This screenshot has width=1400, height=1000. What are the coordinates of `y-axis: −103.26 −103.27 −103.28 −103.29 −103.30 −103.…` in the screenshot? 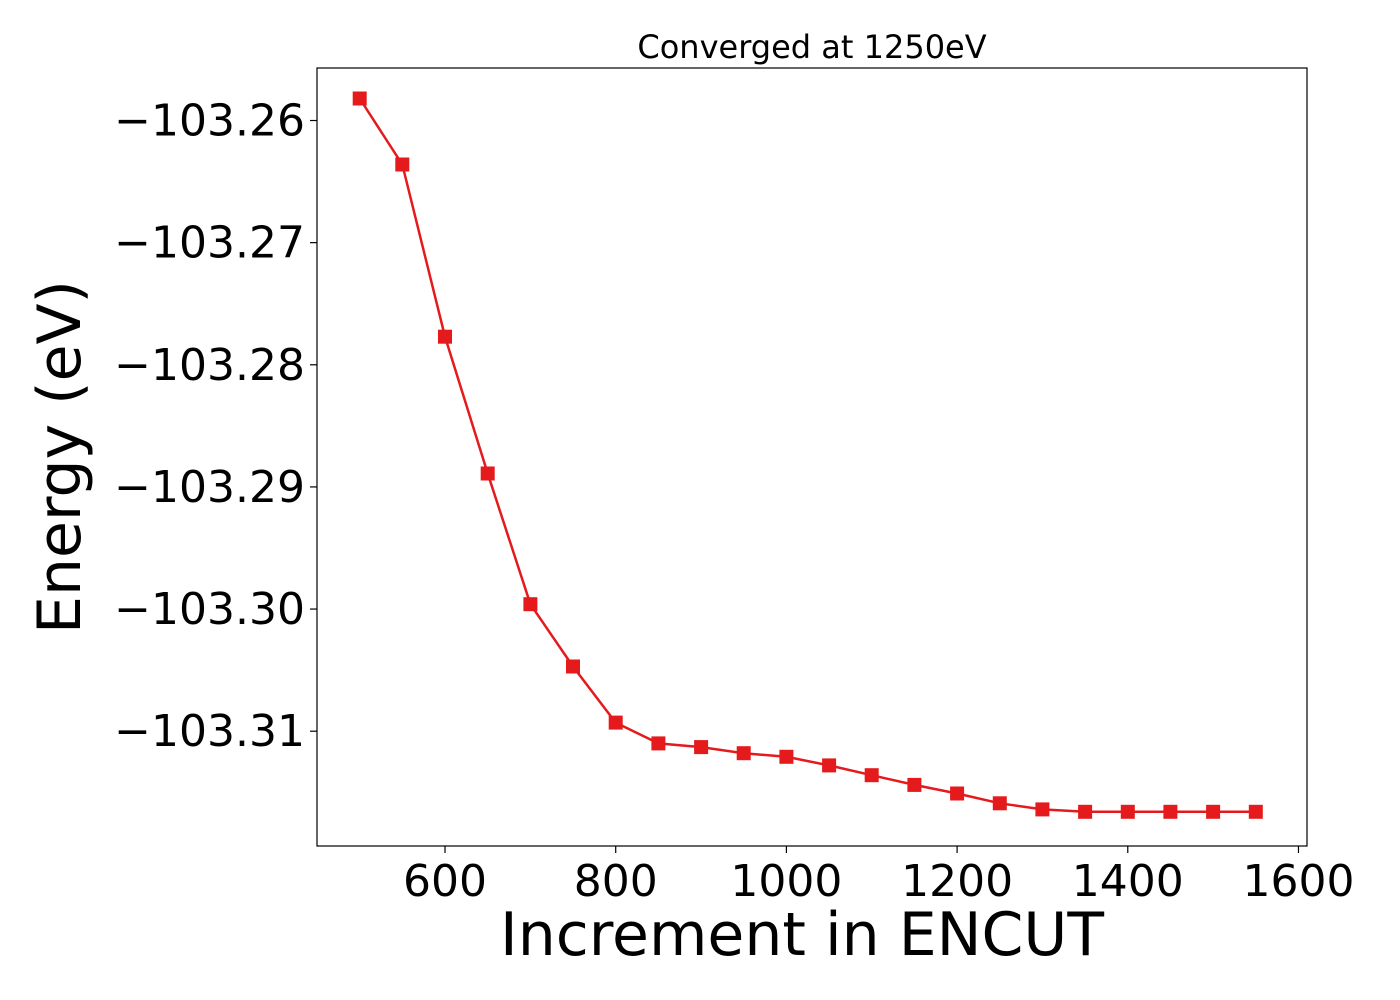 It's located at (215, 426).